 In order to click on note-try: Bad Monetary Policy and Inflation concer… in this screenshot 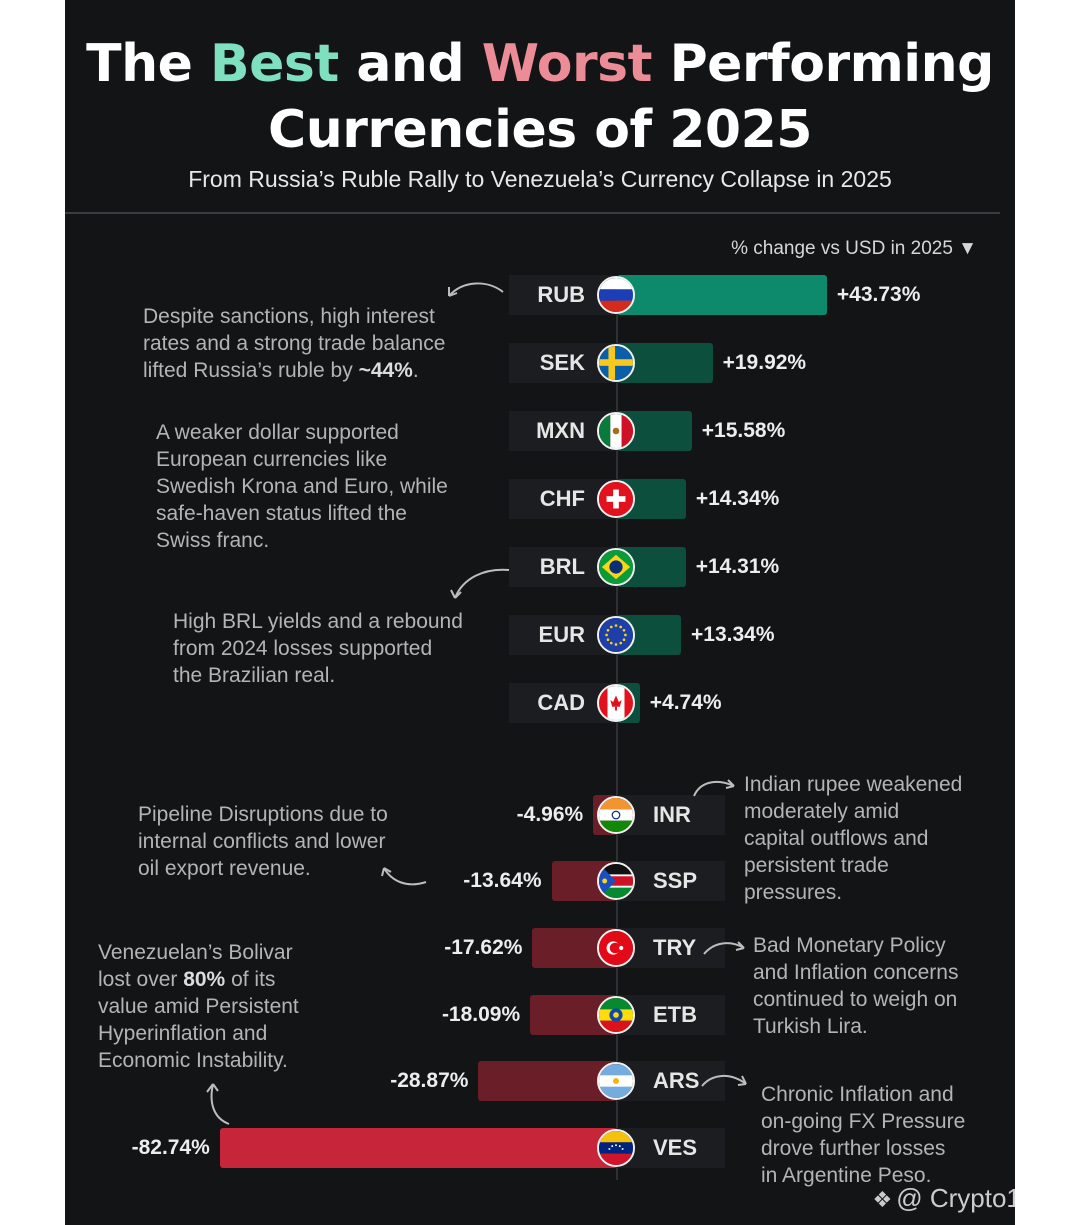, I will do `click(856, 986)`.